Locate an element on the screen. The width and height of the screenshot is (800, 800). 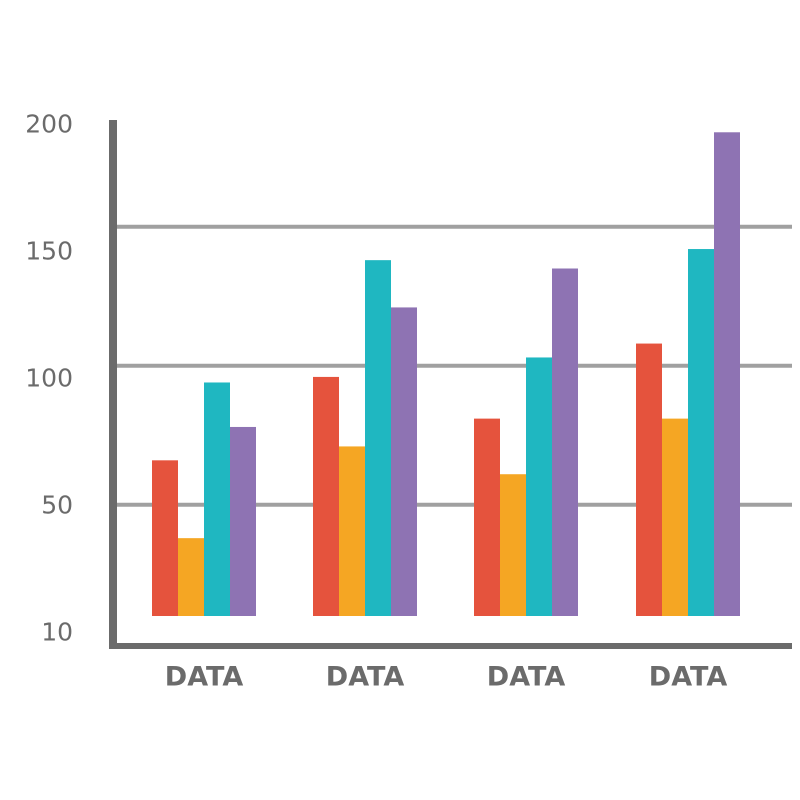
bar-group1-series3 is located at coordinates (217, 499).